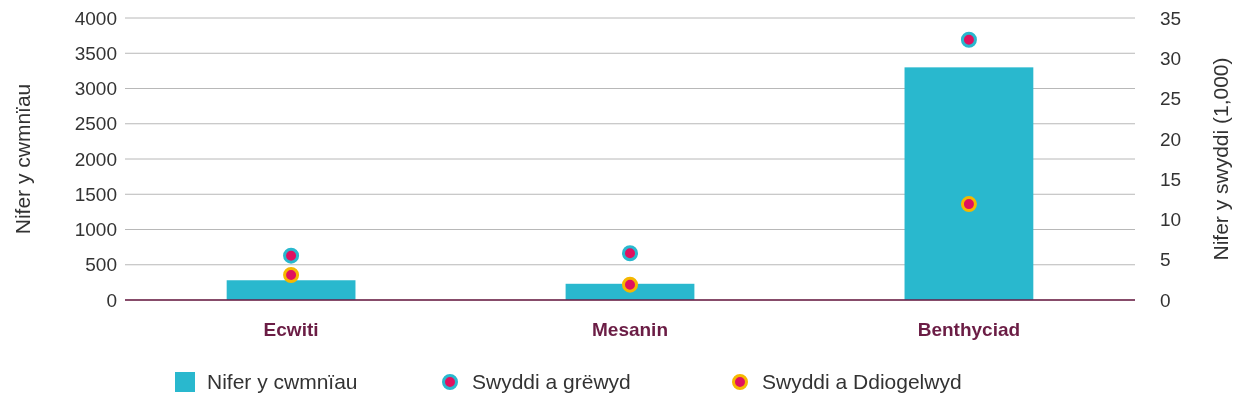  Describe the element at coordinates (969, 329) in the screenshot. I see `x-tick-label: Benthyciad` at that location.